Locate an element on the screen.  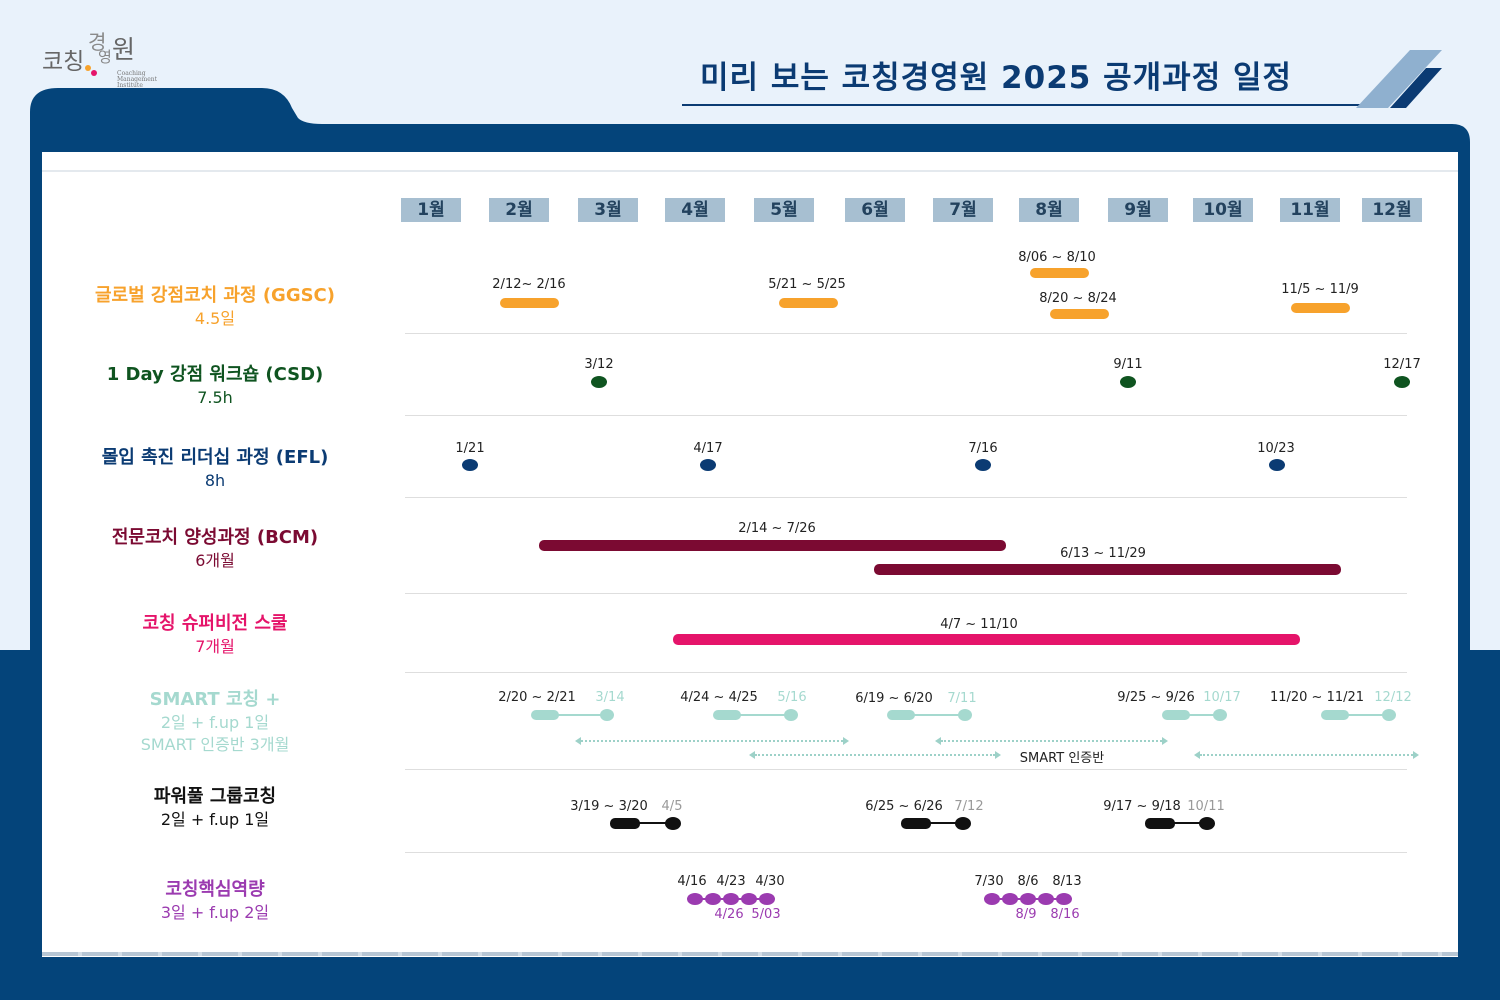
core-date-6: 8/13 is located at coordinates (1067, 881).